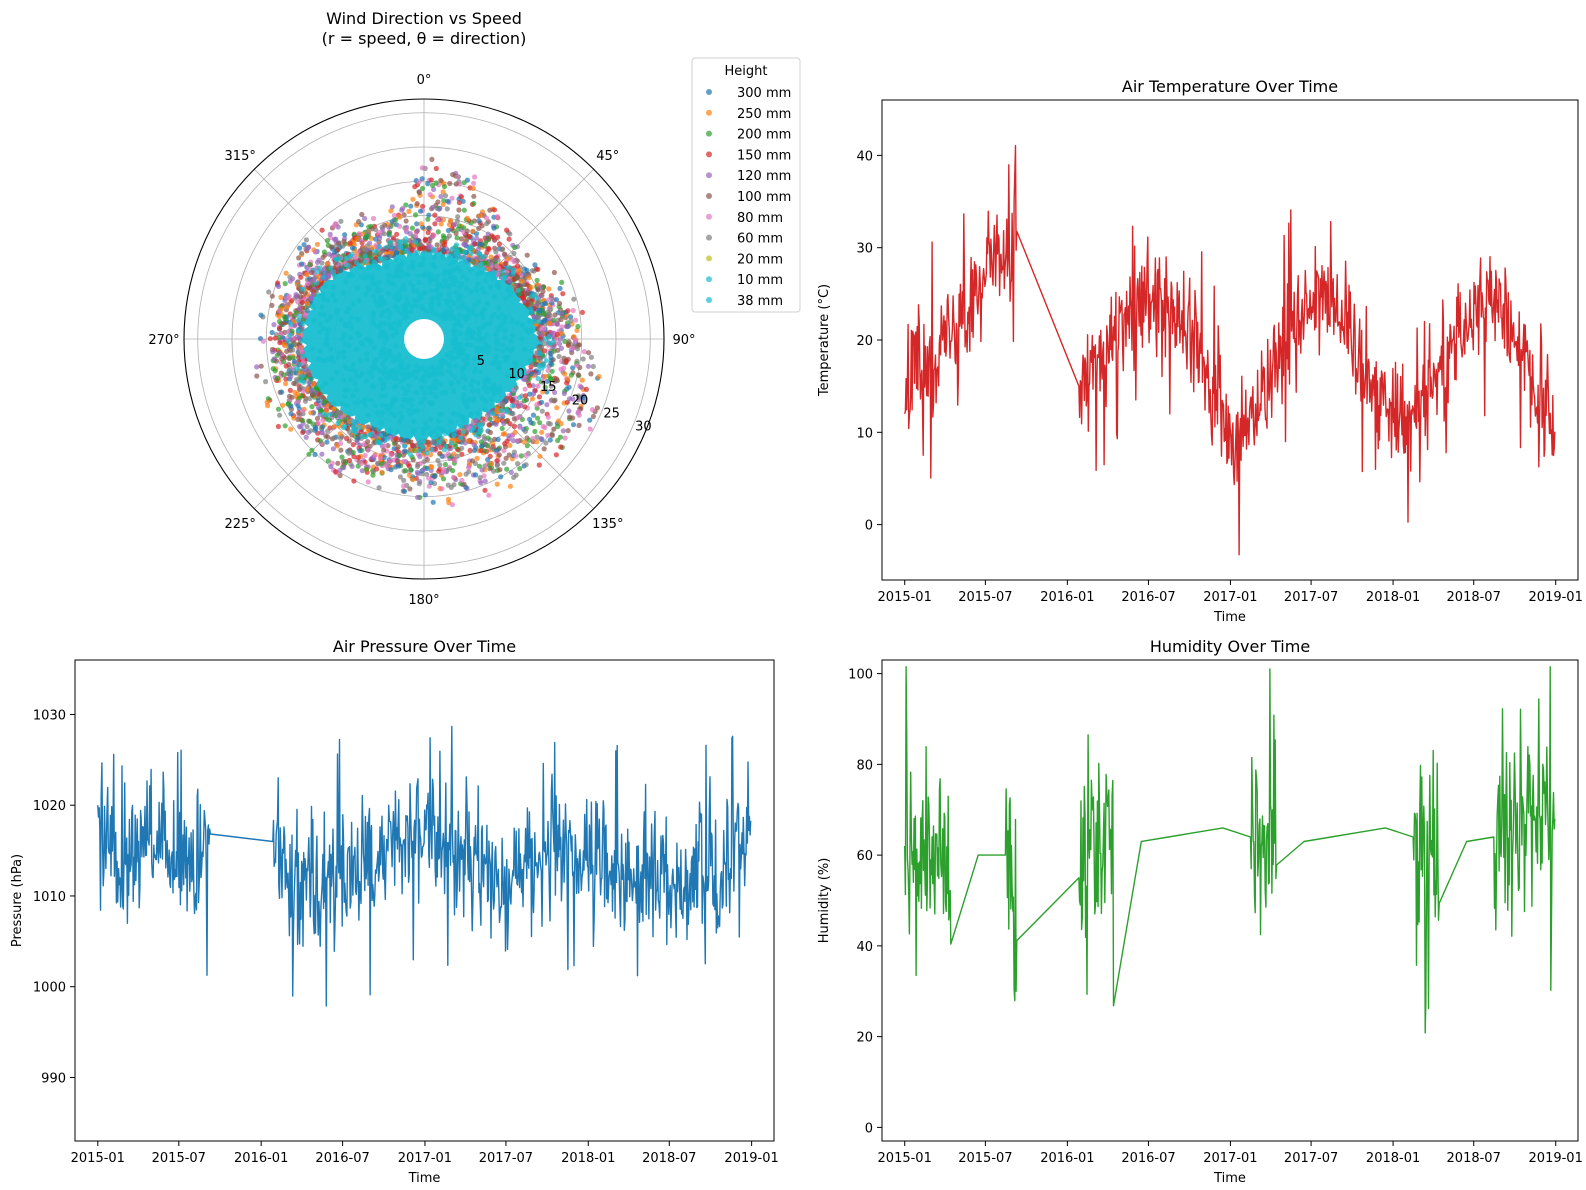 This screenshot has height=1190, width=1586. Describe the element at coordinates (764, 114) in the screenshot. I see `legend-entry: 250 mm` at that location.